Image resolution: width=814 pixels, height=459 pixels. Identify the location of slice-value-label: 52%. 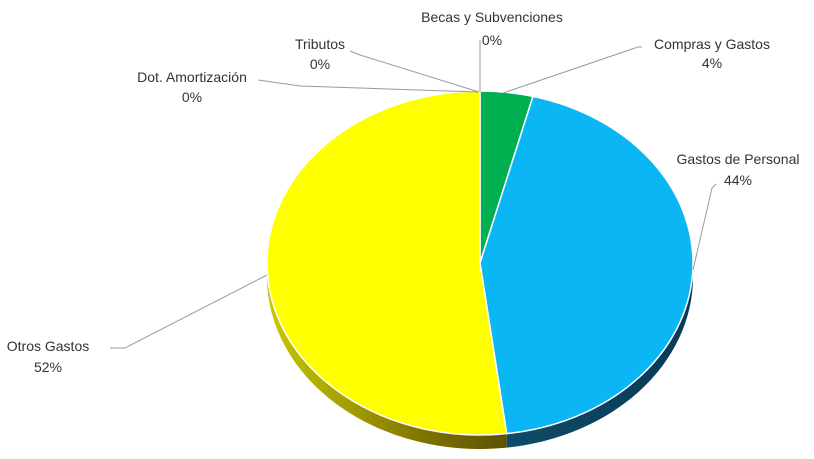
(48, 367).